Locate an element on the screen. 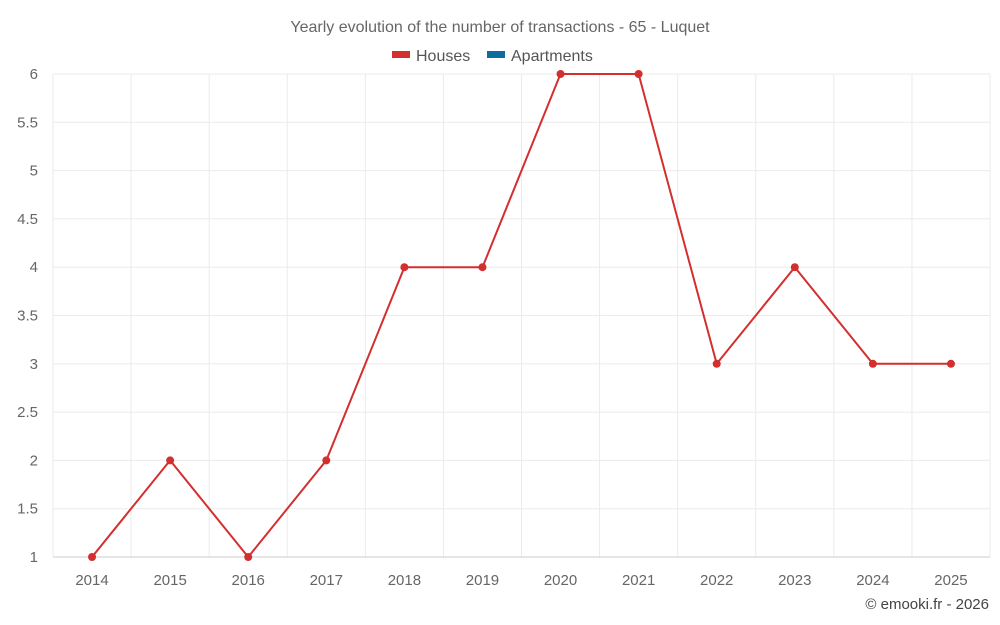 Image resolution: width=1000 pixels, height=625 pixels. y-tick-label: 2.5 is located at coordinates (27, 412).